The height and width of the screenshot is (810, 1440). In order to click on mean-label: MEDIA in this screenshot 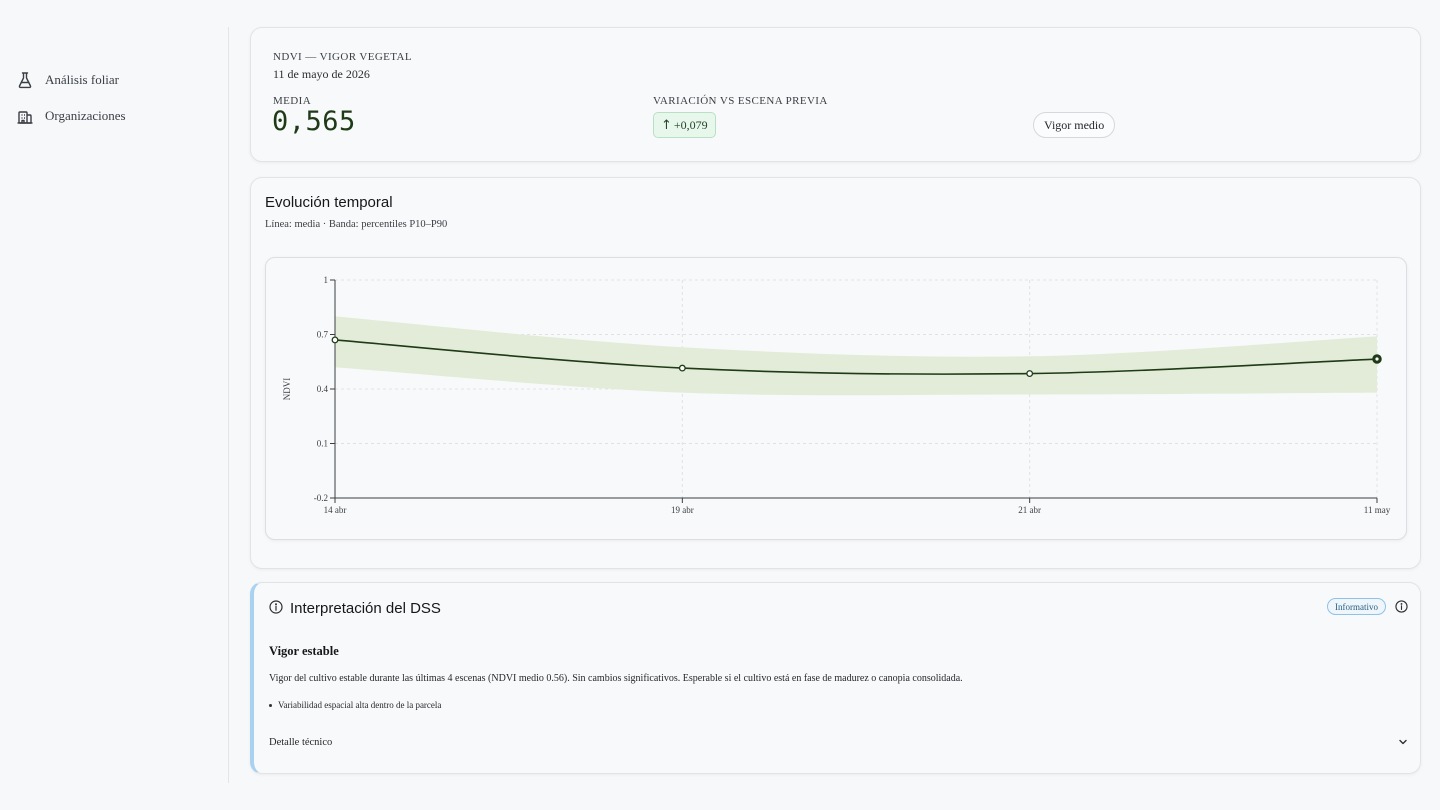, I will do `click(292, 101)`.